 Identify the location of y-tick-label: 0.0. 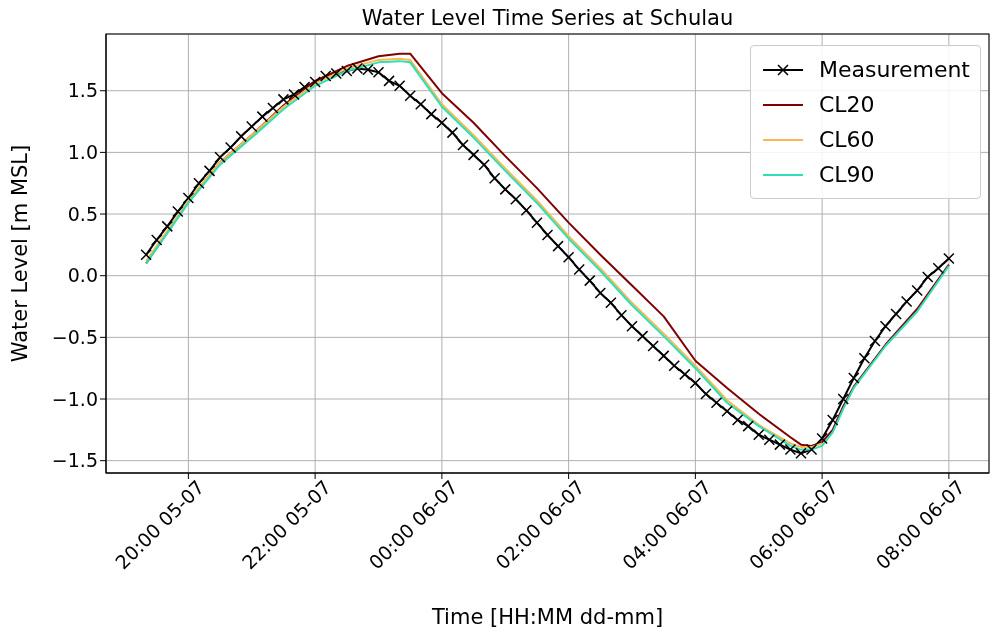
(82, 275).